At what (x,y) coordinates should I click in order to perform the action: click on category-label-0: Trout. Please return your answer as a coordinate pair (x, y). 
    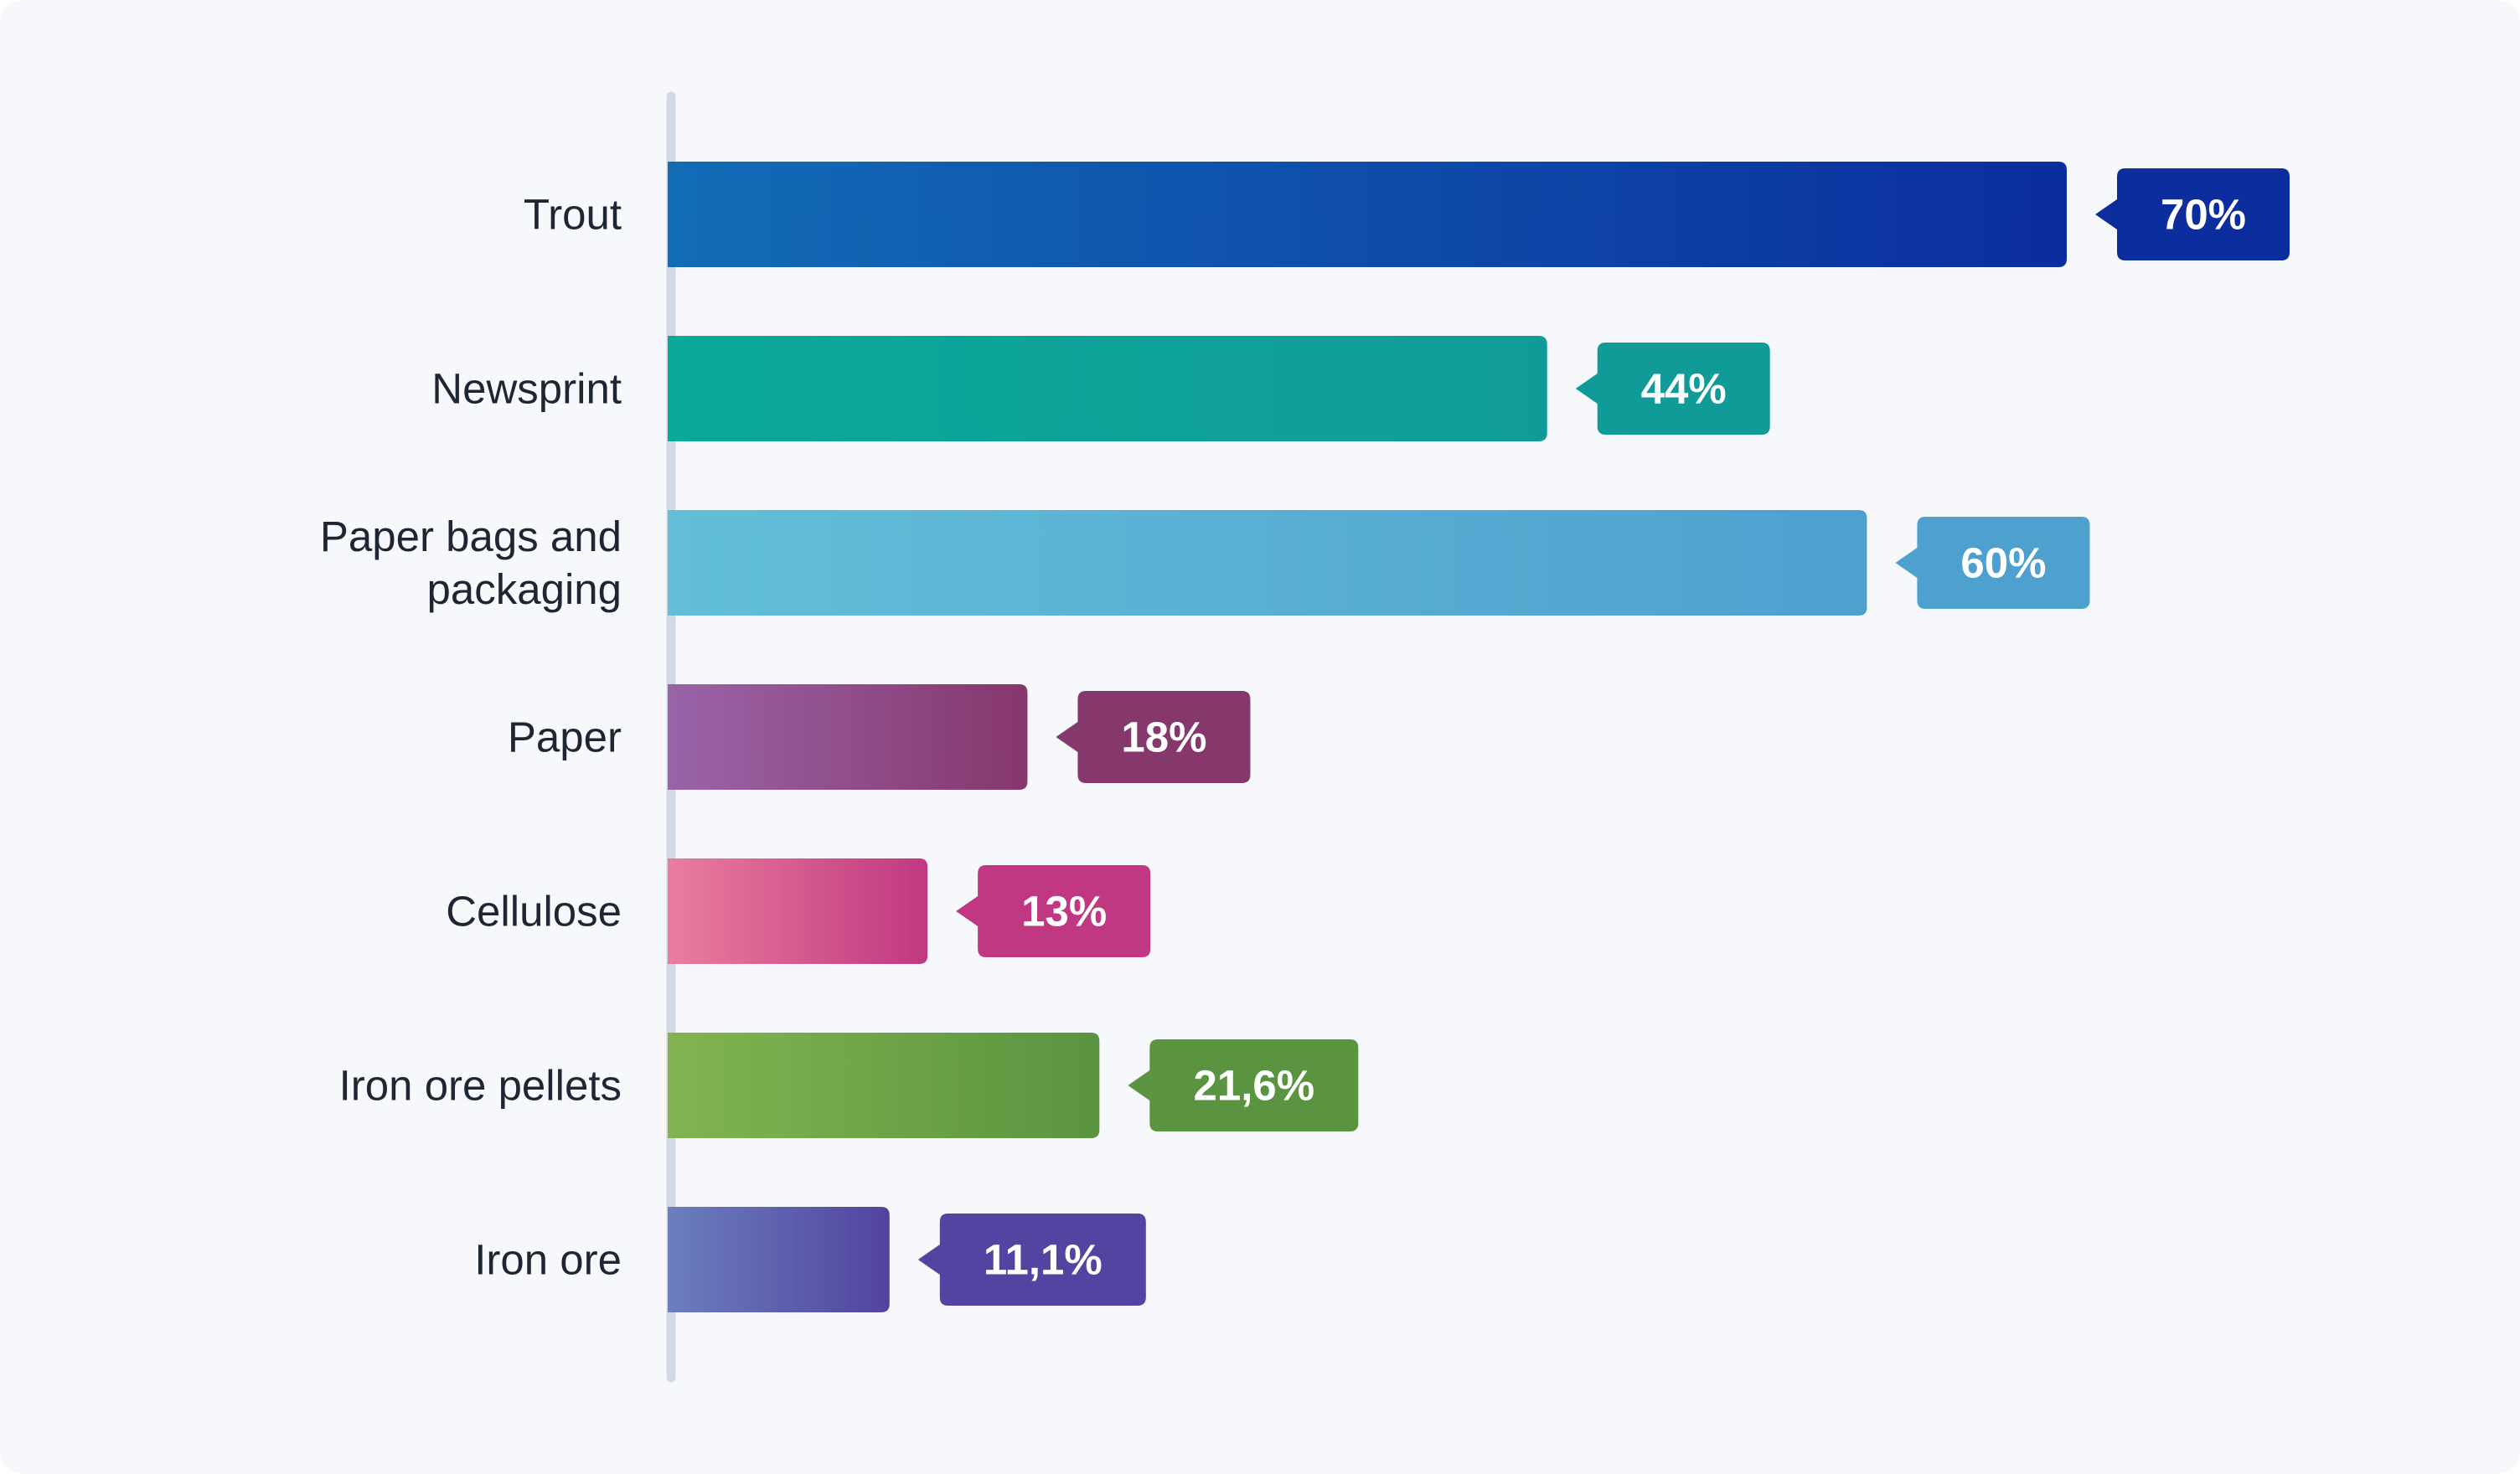
    Looking at the image, I should click on (573, 215).